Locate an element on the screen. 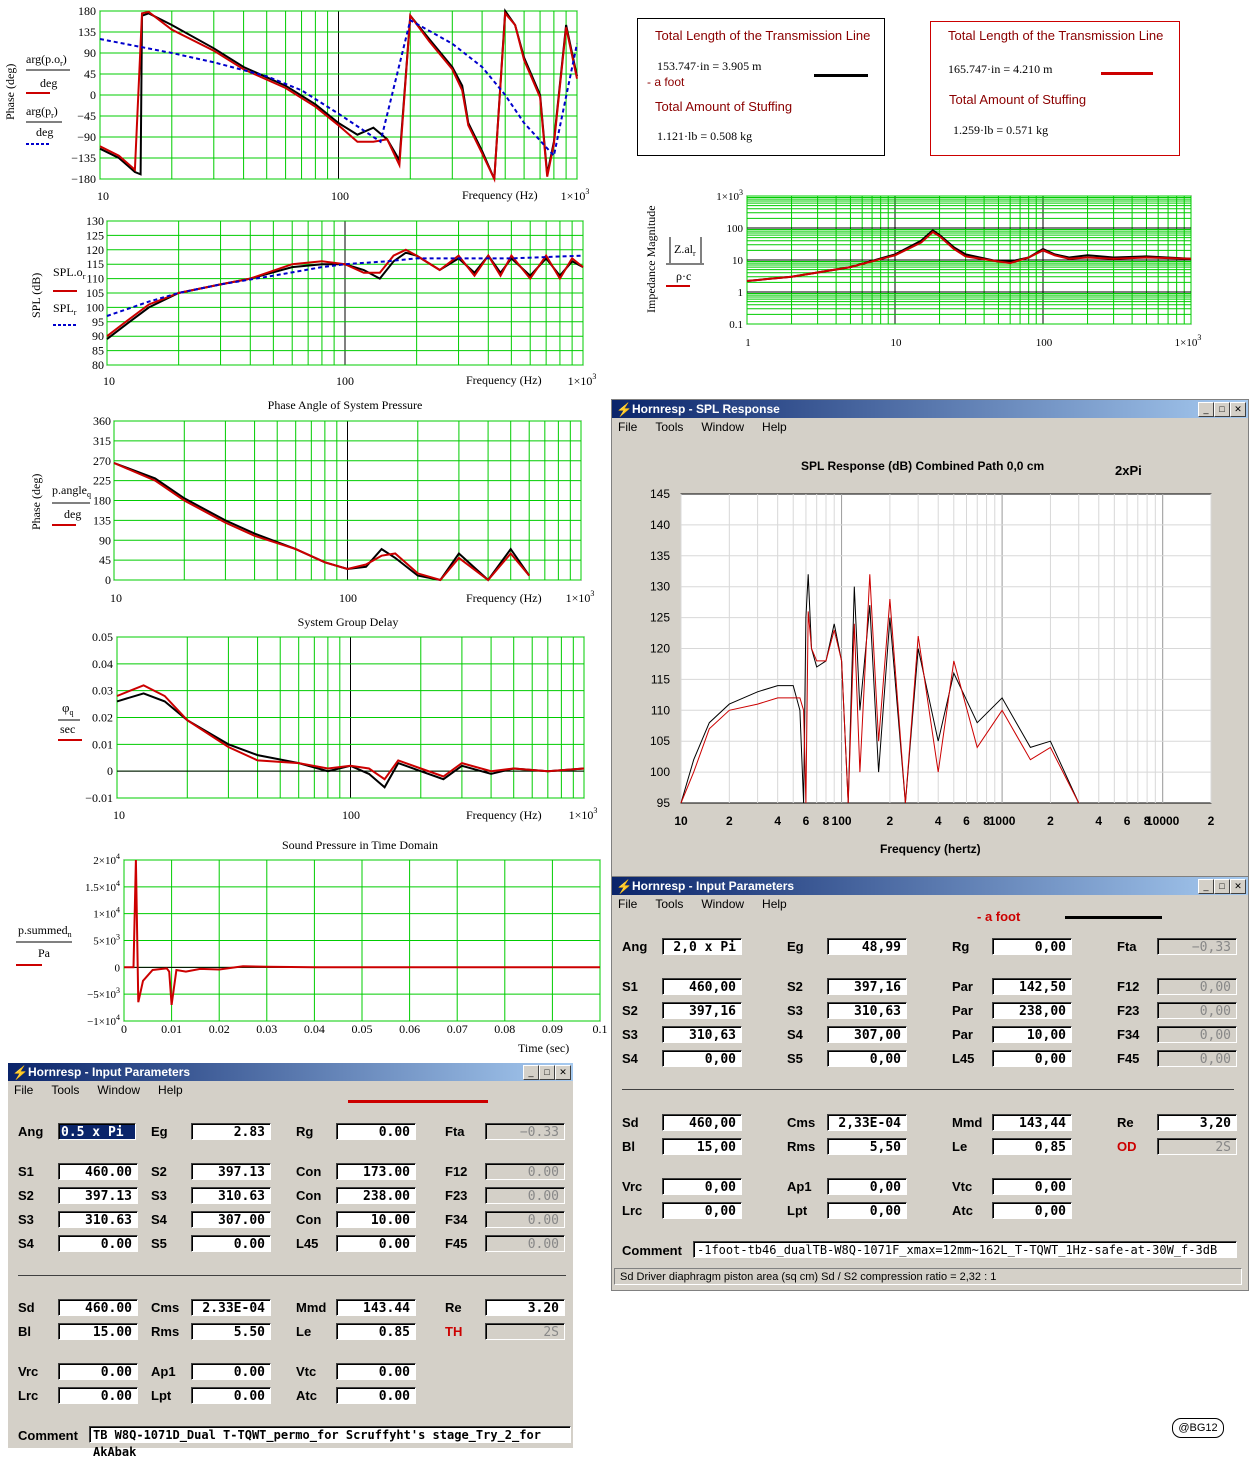  param-field-vtc: 0,00 is located at coordinates (1032, 1186).